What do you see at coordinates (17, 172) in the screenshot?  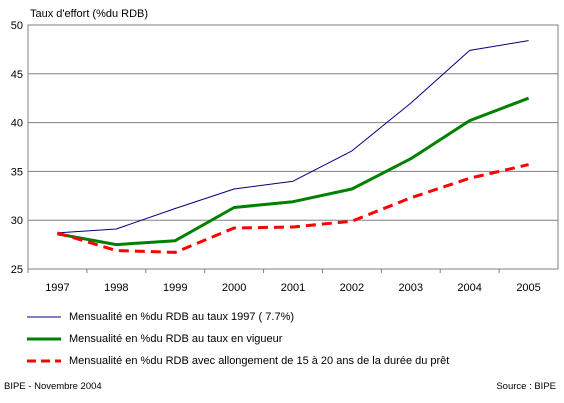 I see `y-tick-label: 35` at bounding box center [17, 172].